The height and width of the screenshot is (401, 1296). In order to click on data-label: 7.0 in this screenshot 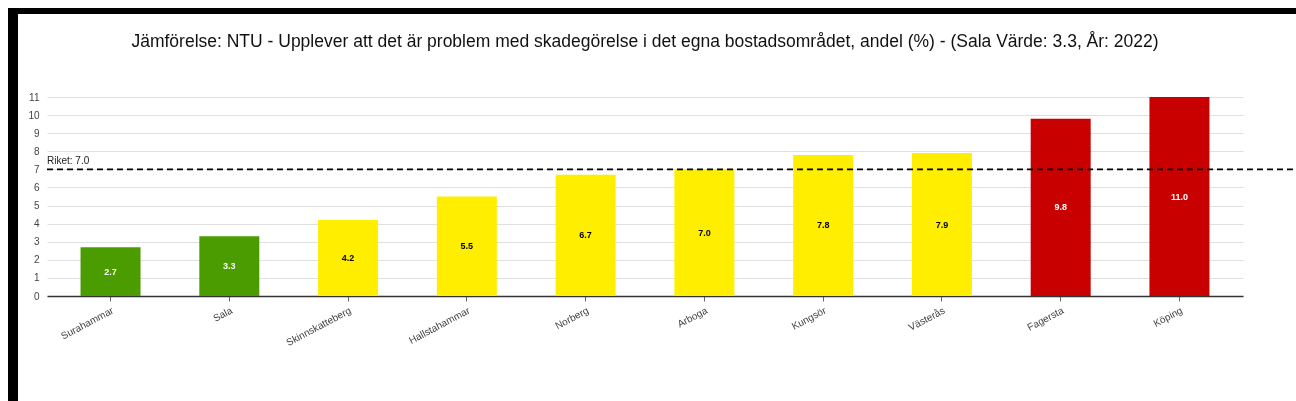, I will do `click(704, 232)`.